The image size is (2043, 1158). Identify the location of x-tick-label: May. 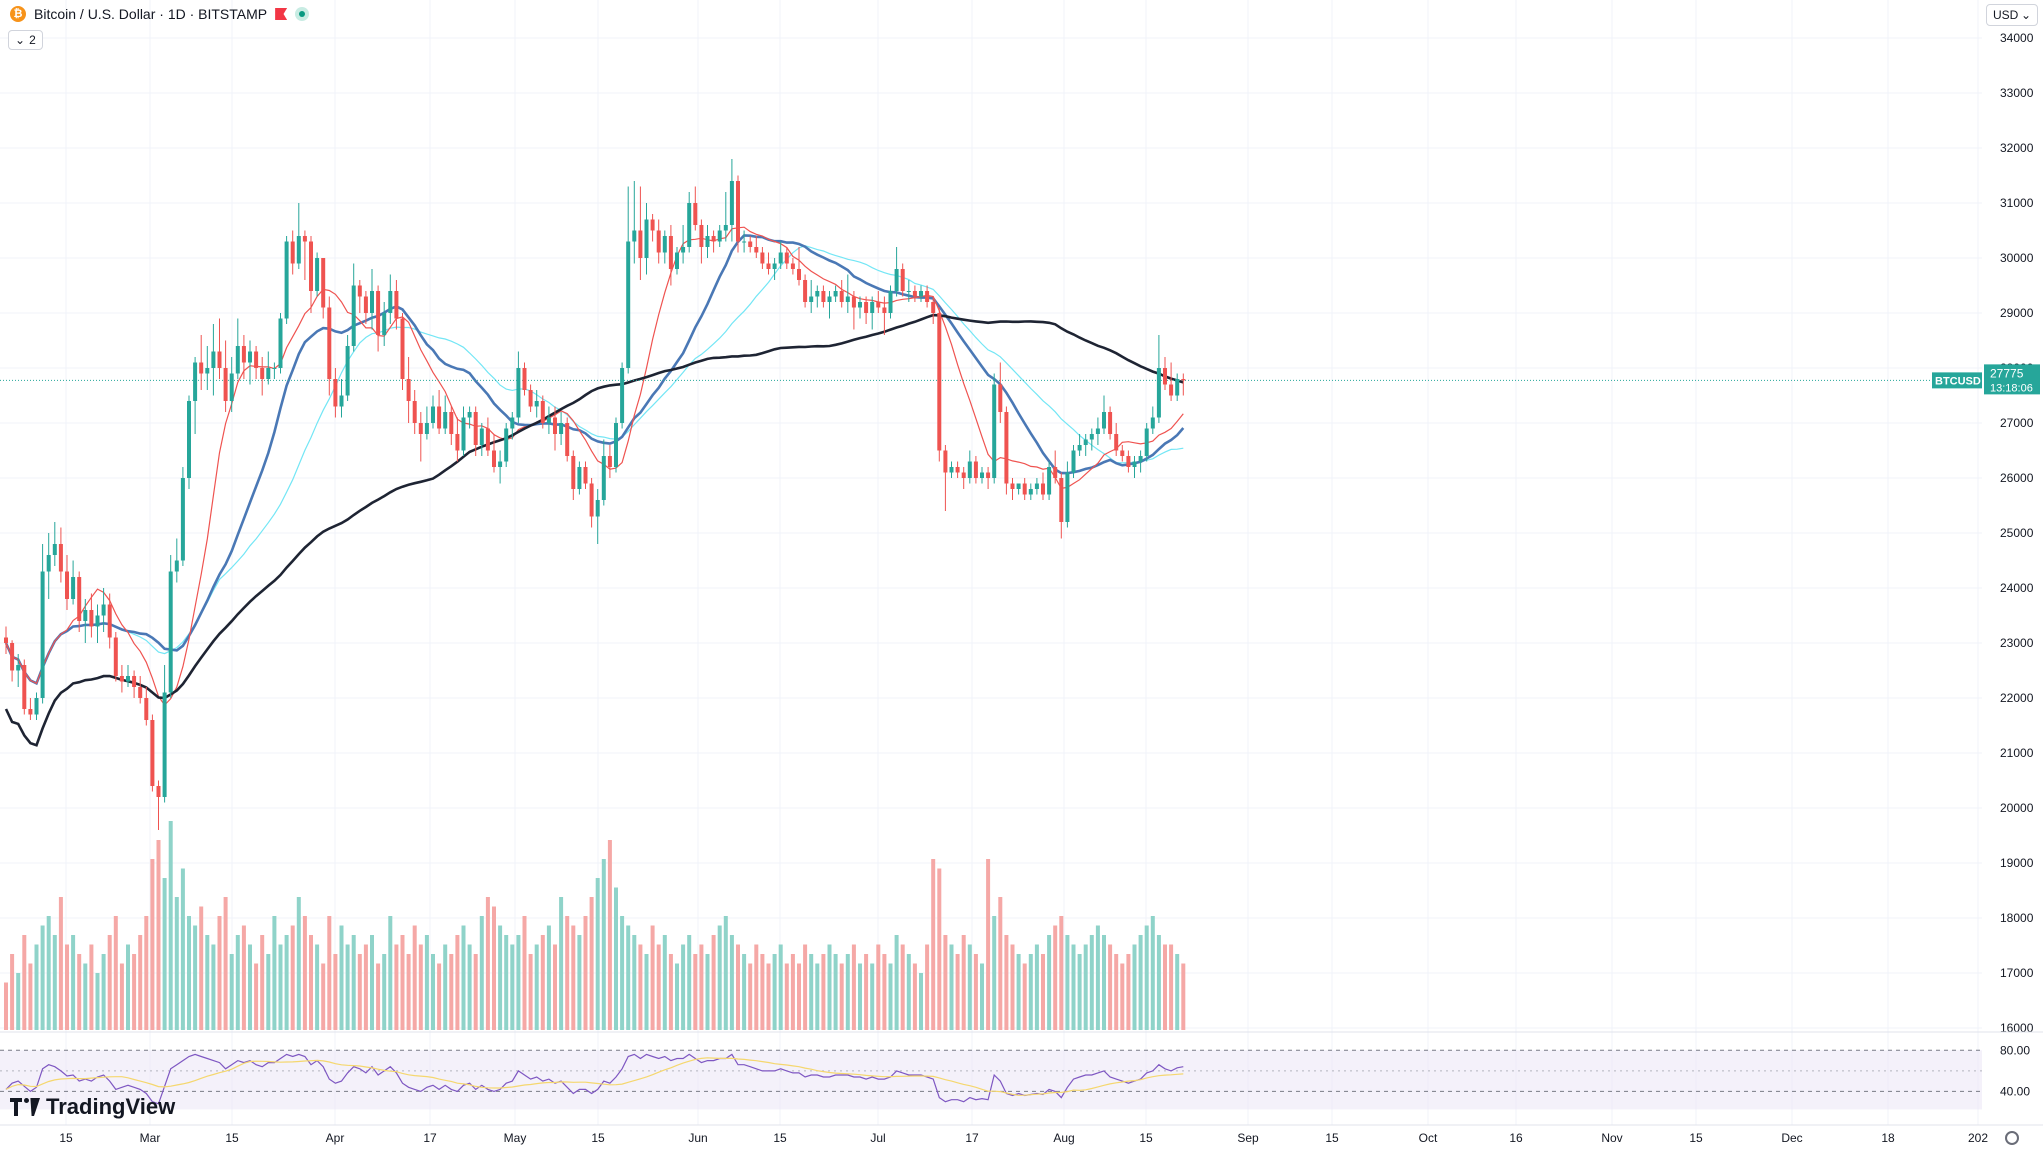
(515, 1138).